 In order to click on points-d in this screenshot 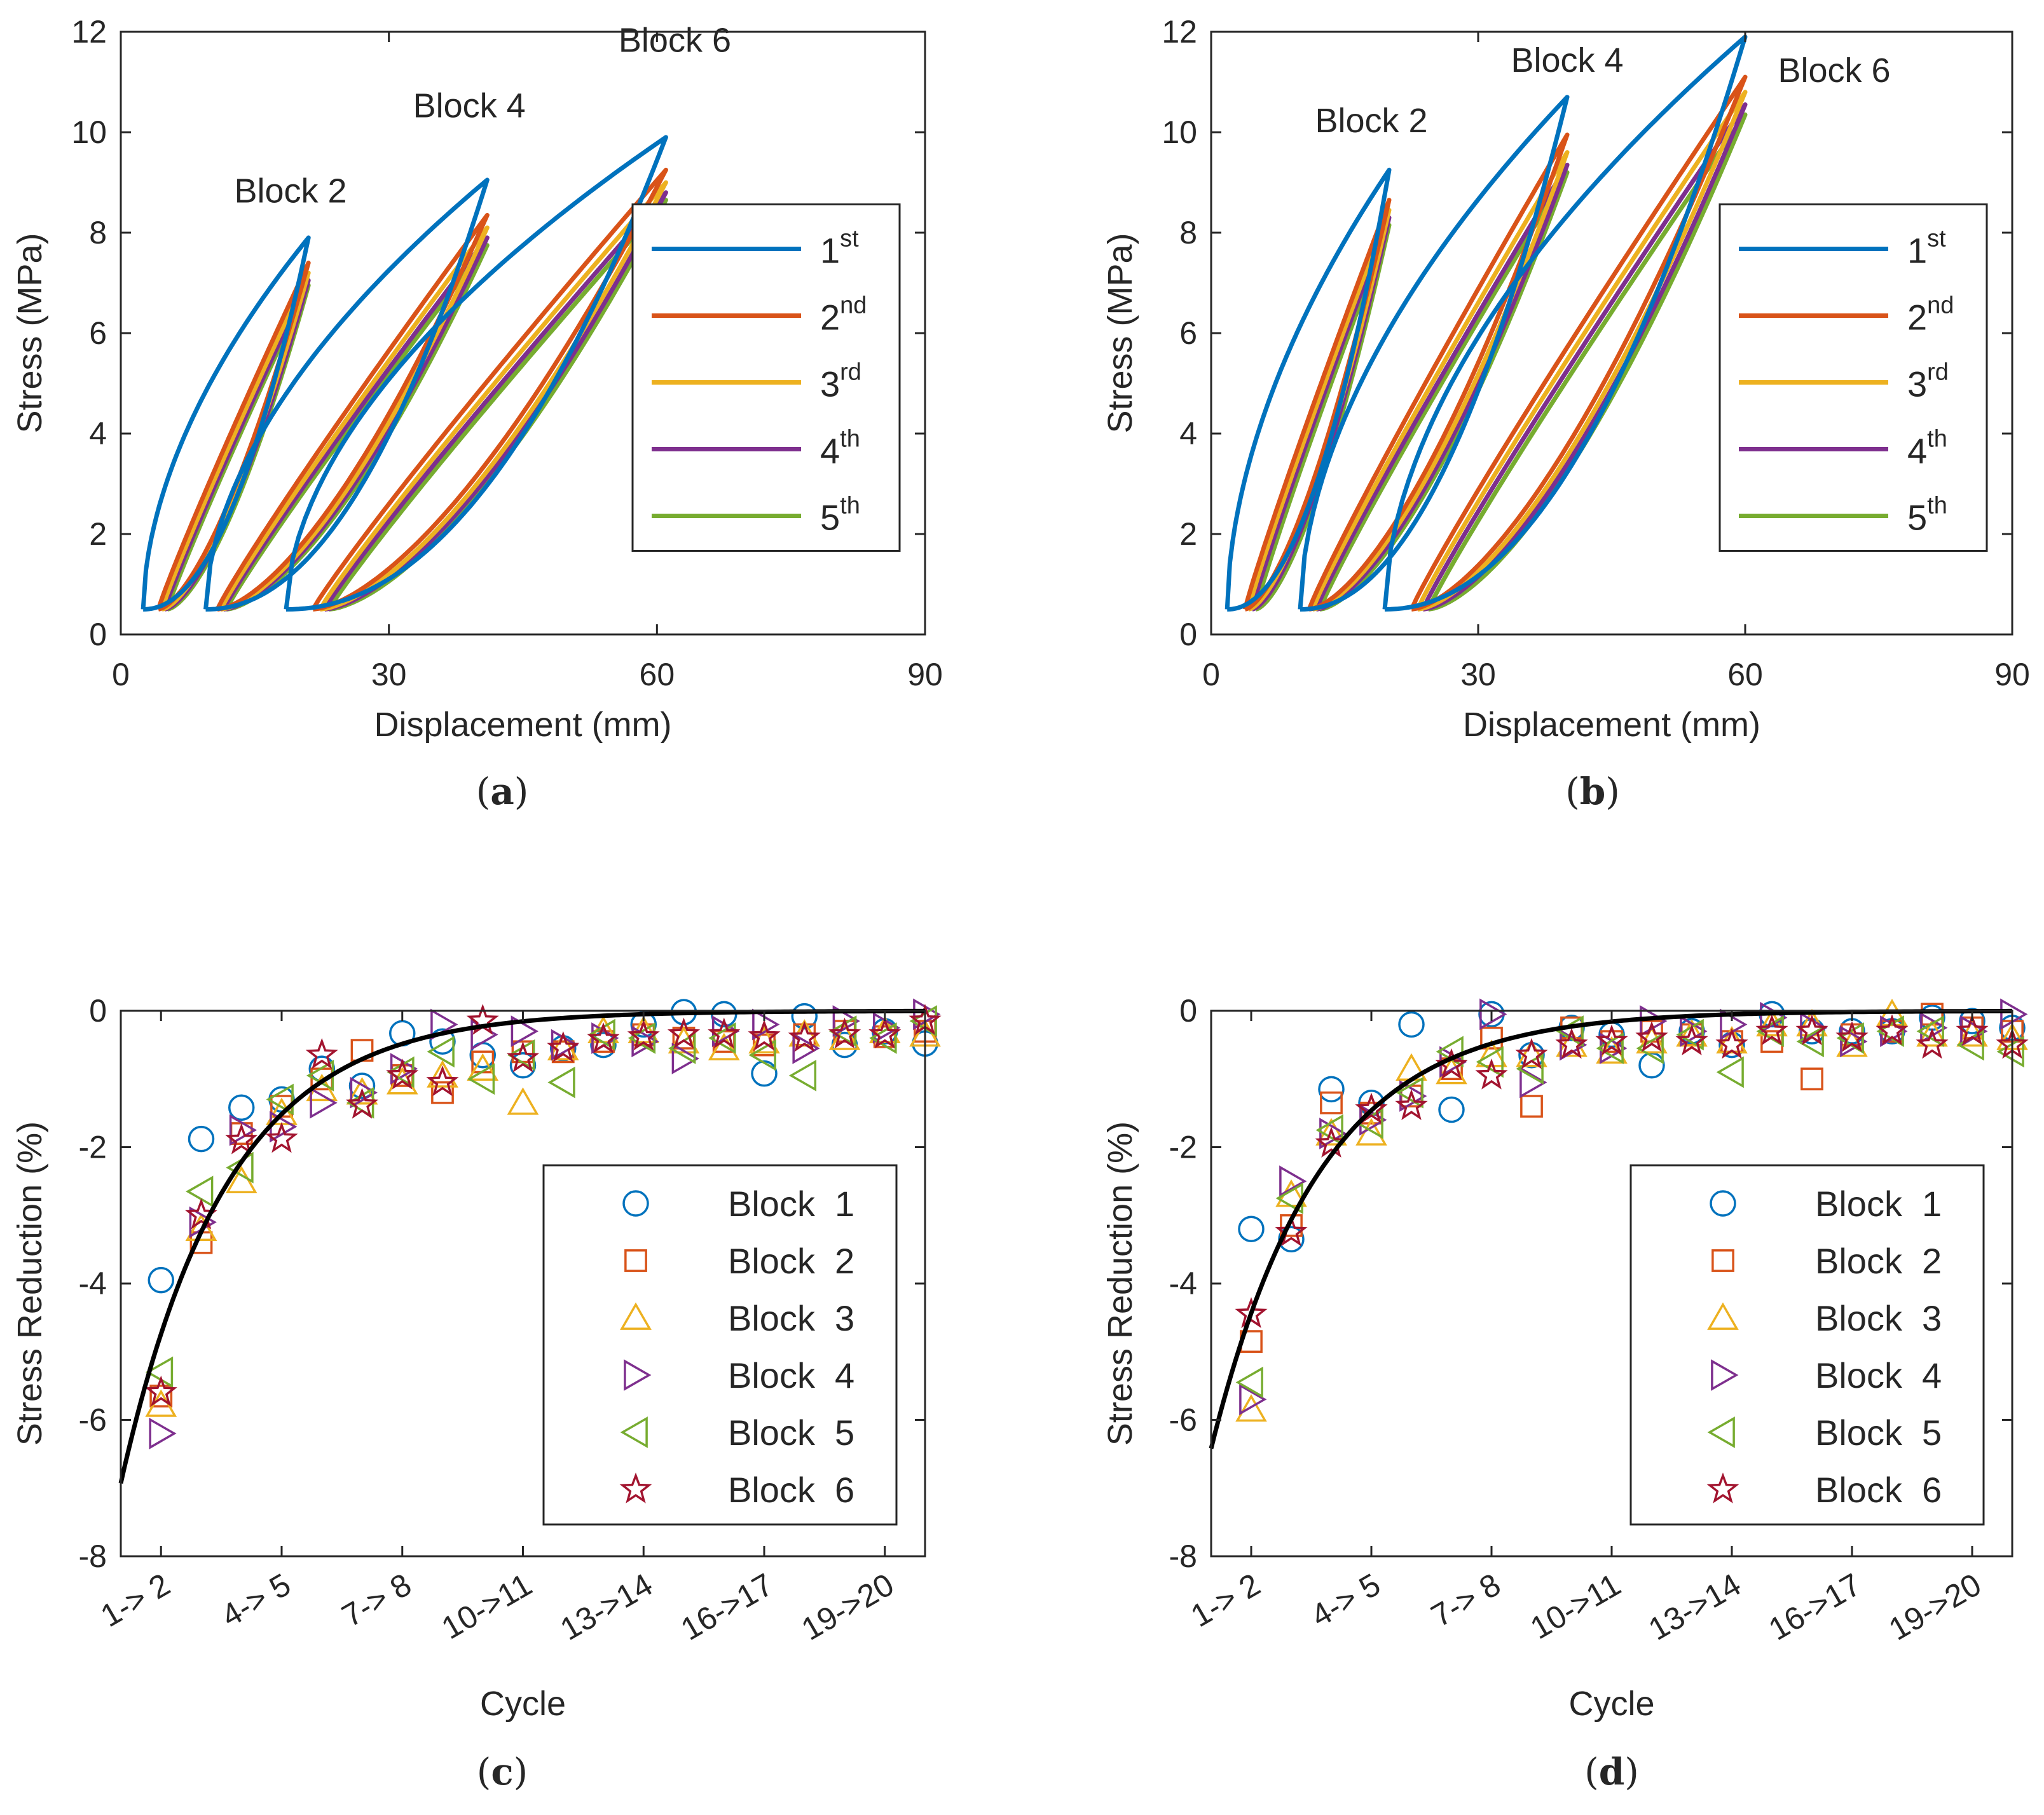, I will do `click(1632, 1210)`.